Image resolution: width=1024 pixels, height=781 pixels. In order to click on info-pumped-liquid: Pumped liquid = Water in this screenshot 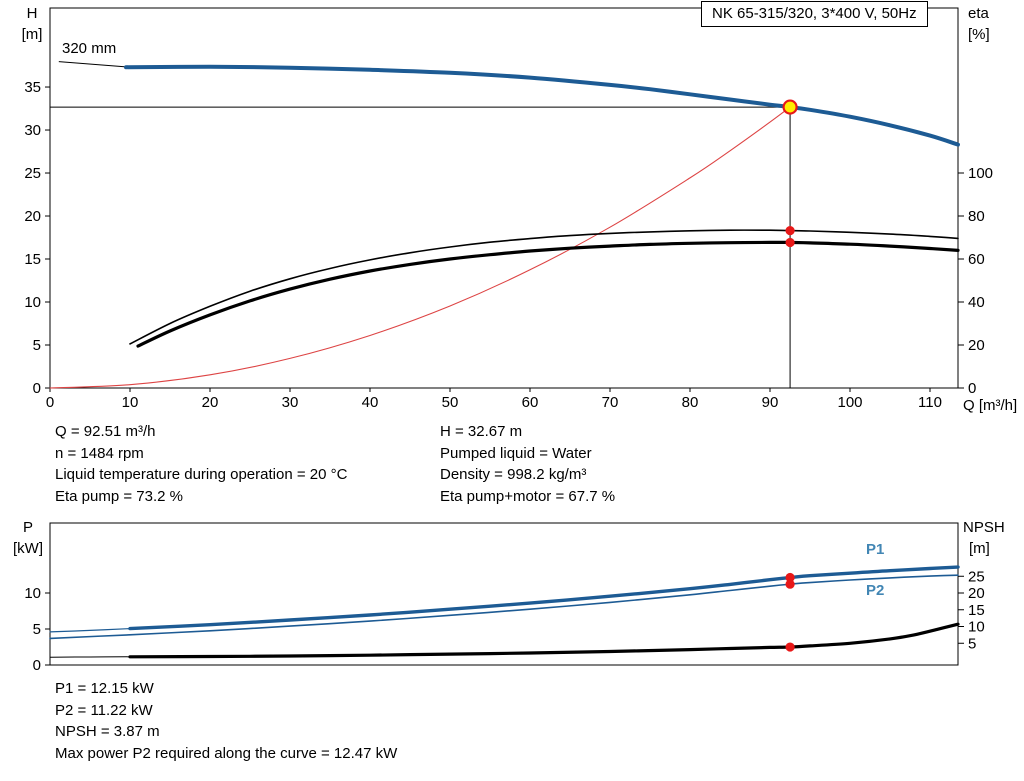, I will do `click(516, 453)`.